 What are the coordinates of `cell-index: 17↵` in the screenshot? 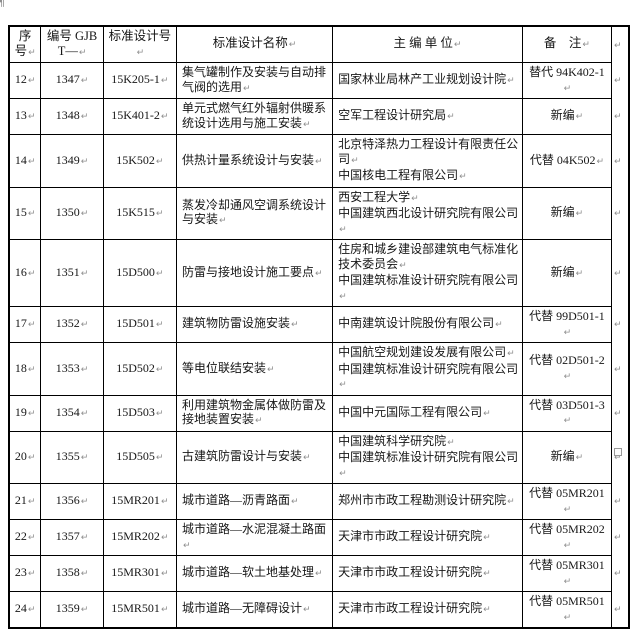 It's located at (25, 324).